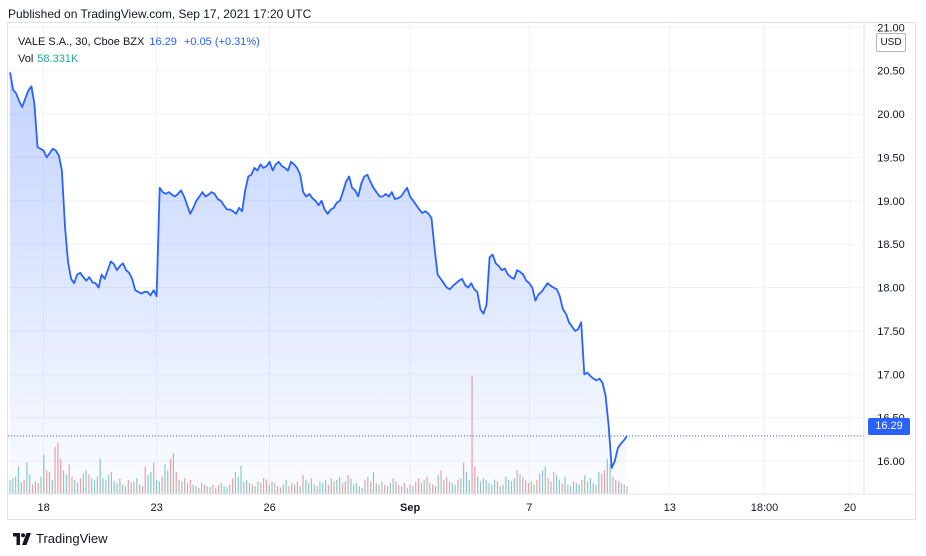 The image size is (926, 556). Describe the element at coordinates (850, 508) in the screenshot. I see `time-tick-label: 20` at that location.